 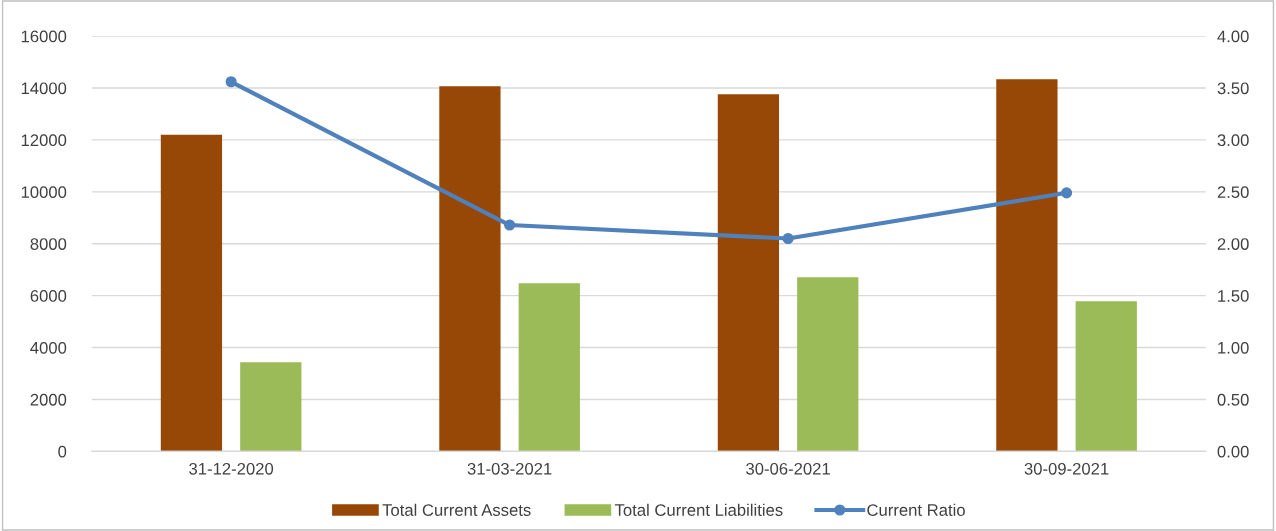 I want to click on y2-tick-label: 4.00, so click(x=1233, y=36).